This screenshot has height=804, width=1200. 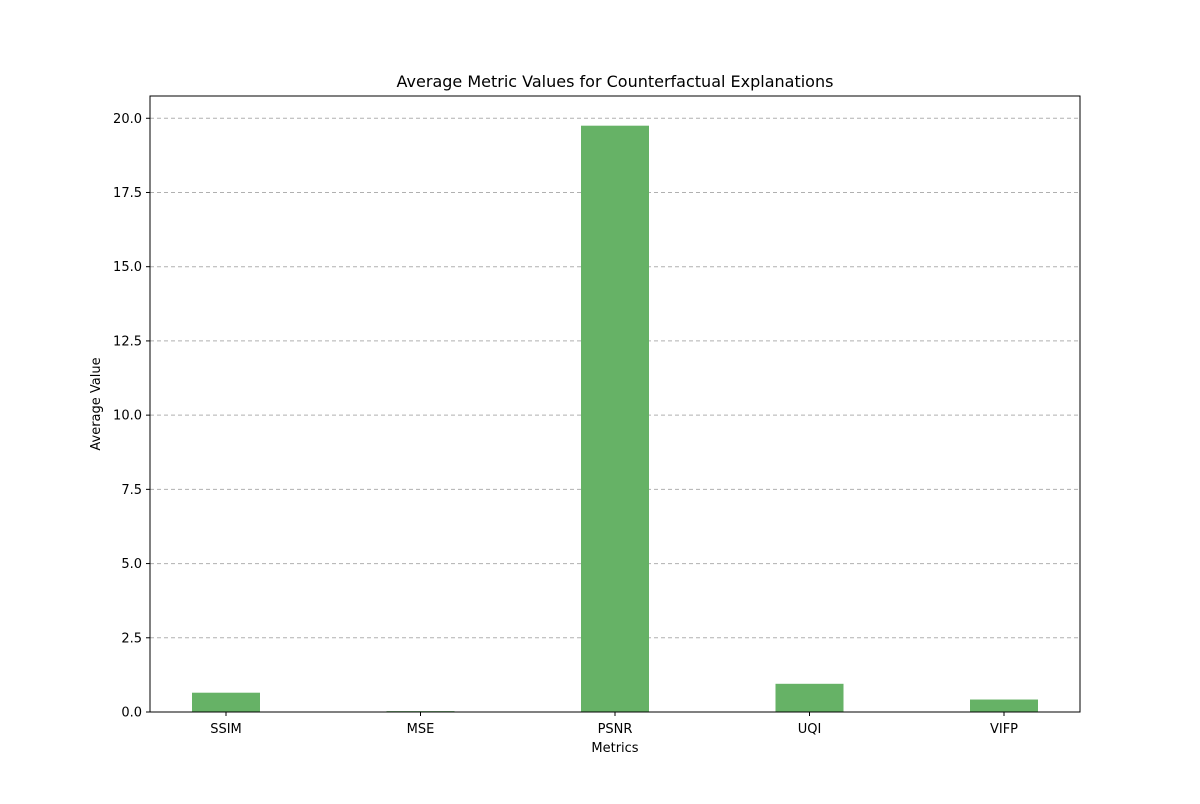 I want to click on bar-psnr, so click(x=615, y=418).